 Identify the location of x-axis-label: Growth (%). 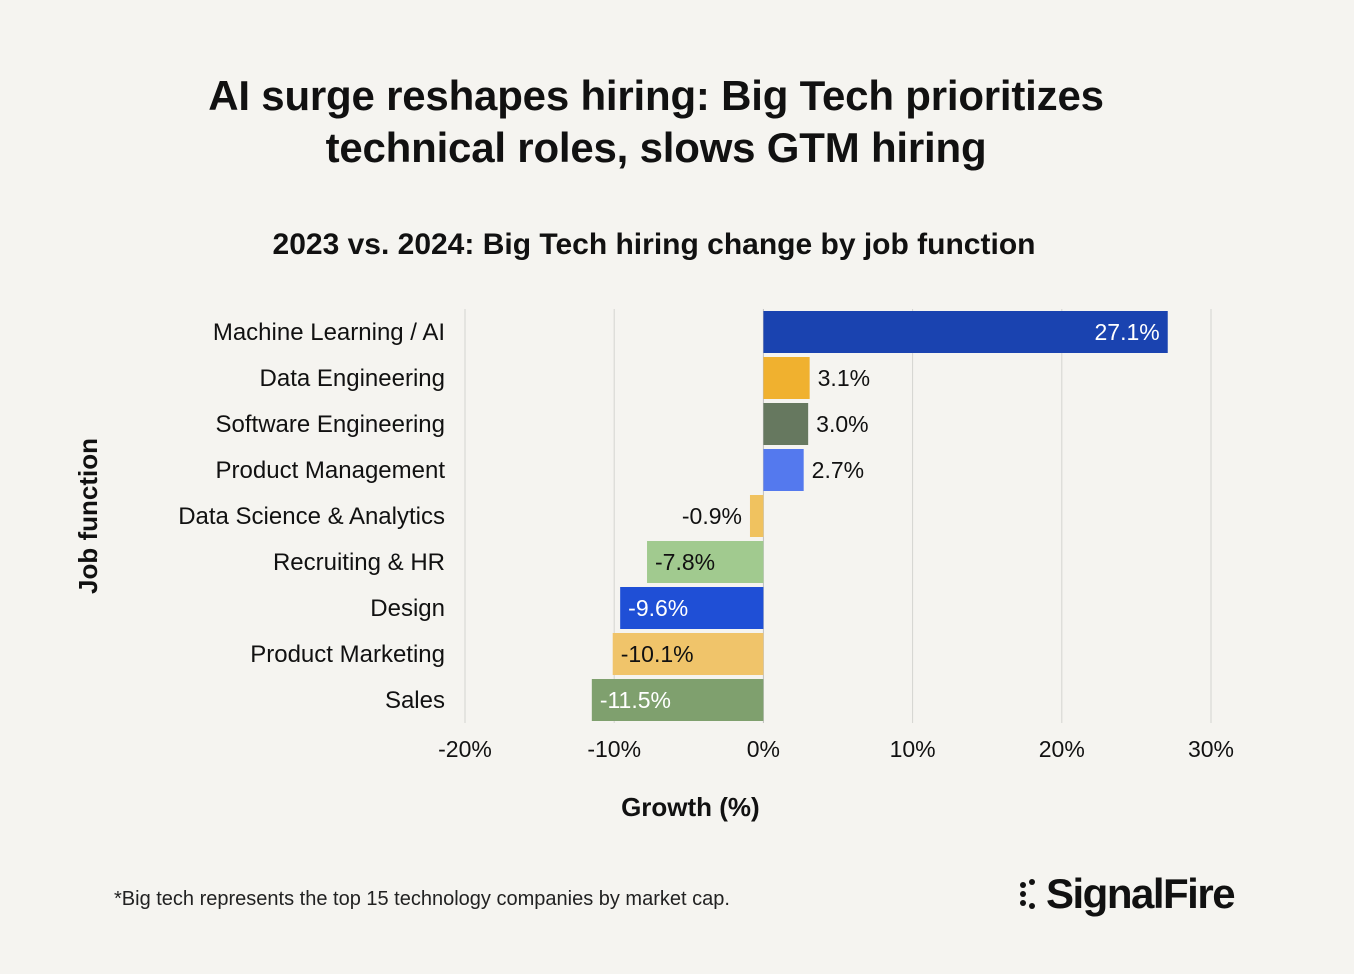
(690, 807).